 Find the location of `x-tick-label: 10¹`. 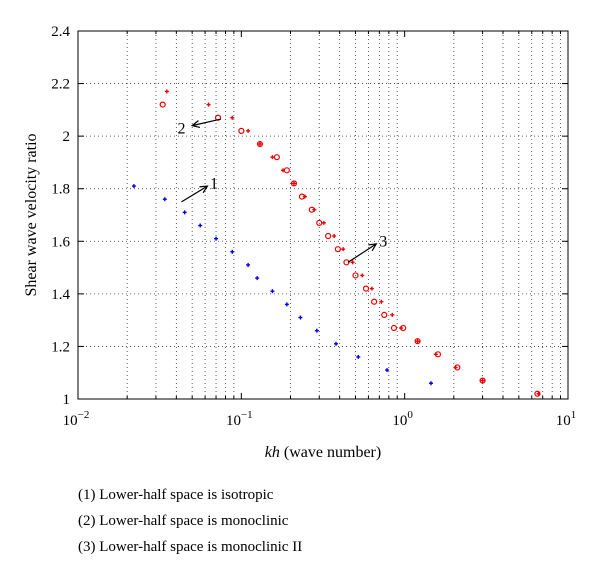

x-tick-label: 10¹ is located at coordinates (566, 419).